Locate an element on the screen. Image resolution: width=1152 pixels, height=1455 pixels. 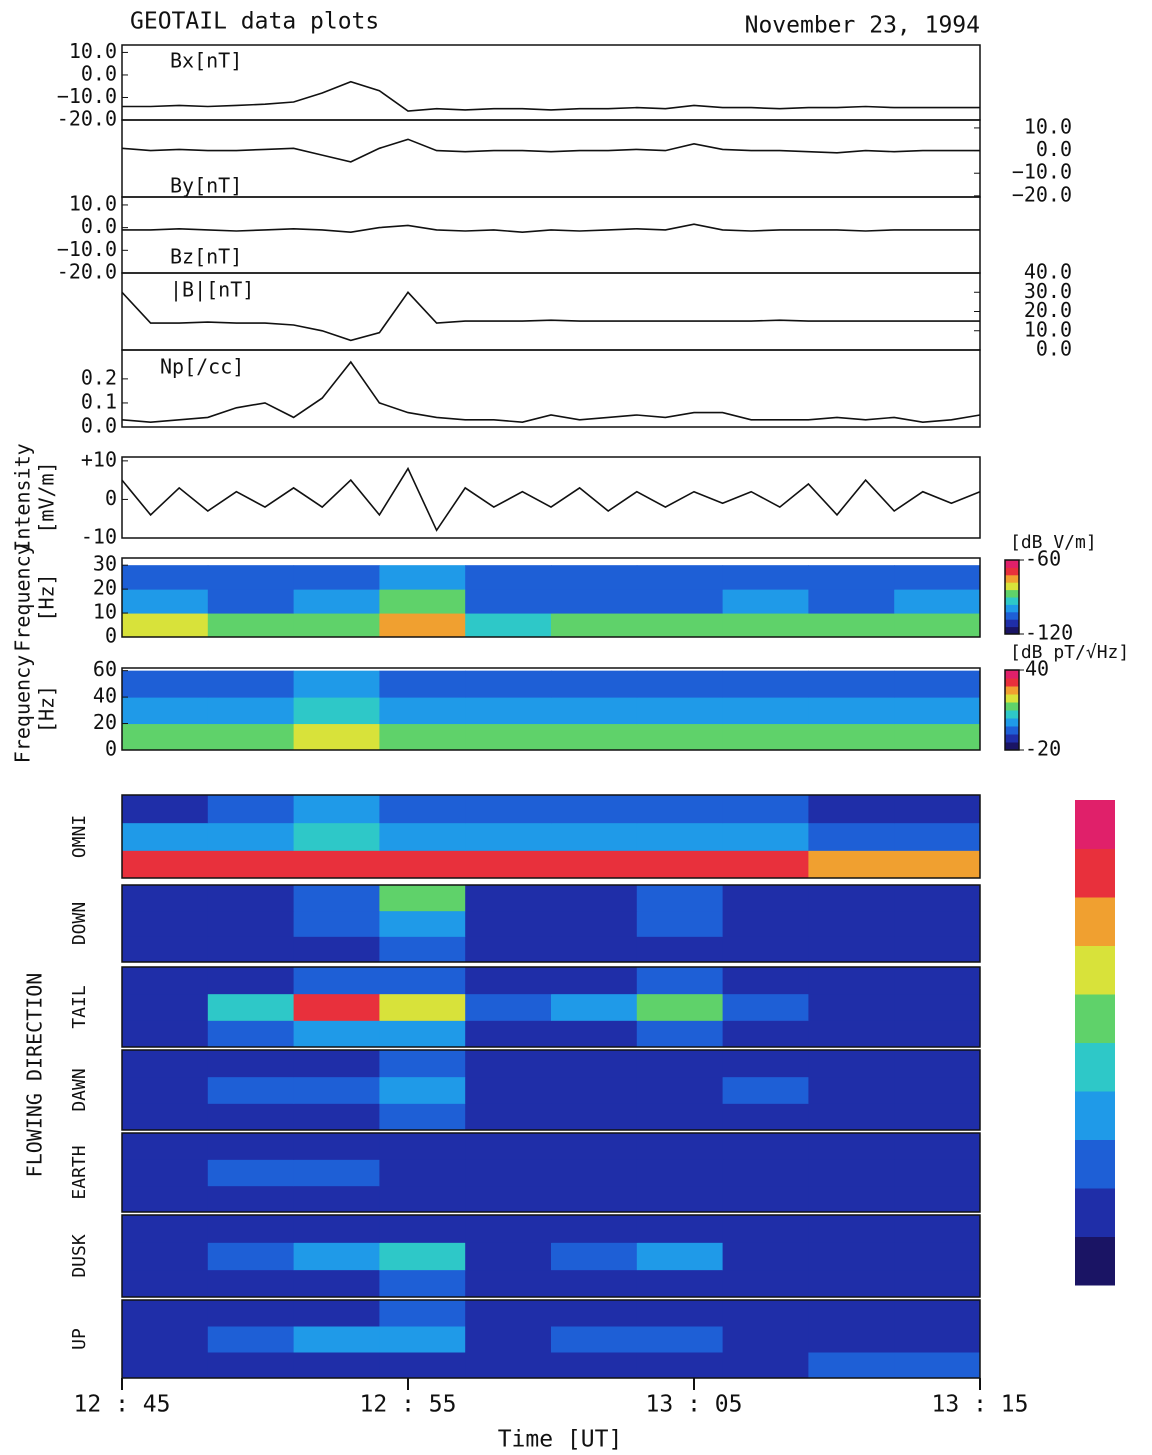
y-tick-label: 0 is located at coordinates (111, 636).